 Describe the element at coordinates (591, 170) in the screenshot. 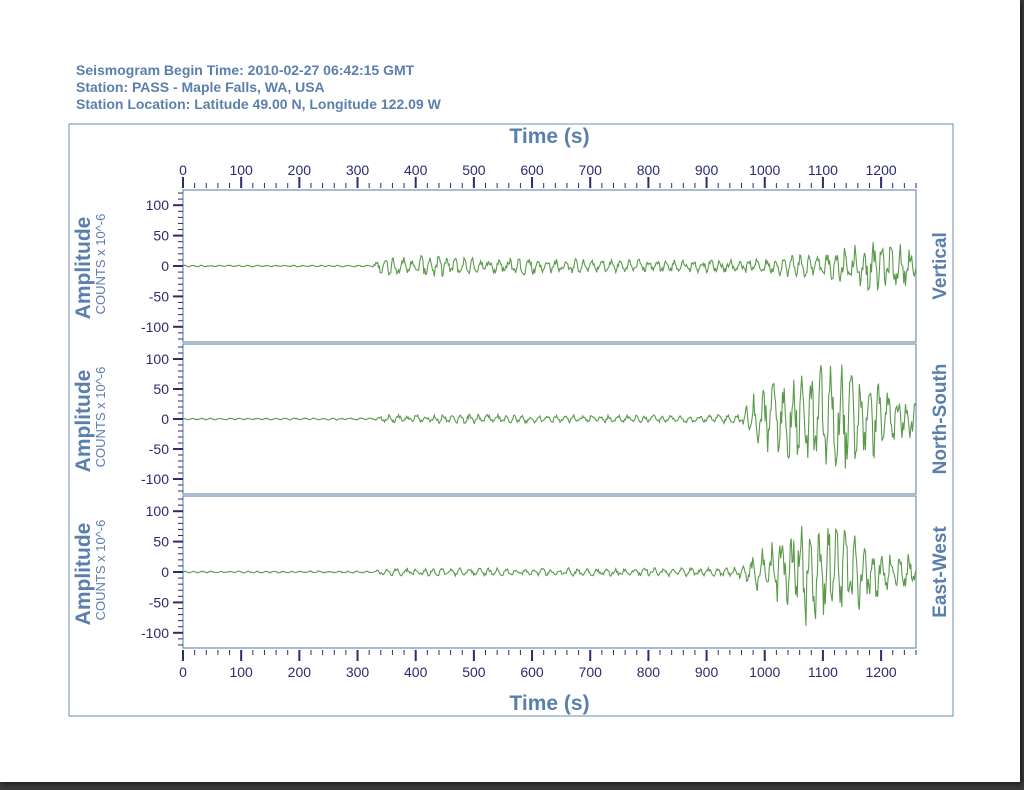

I see `top-x-tick-label: 700` at that location.